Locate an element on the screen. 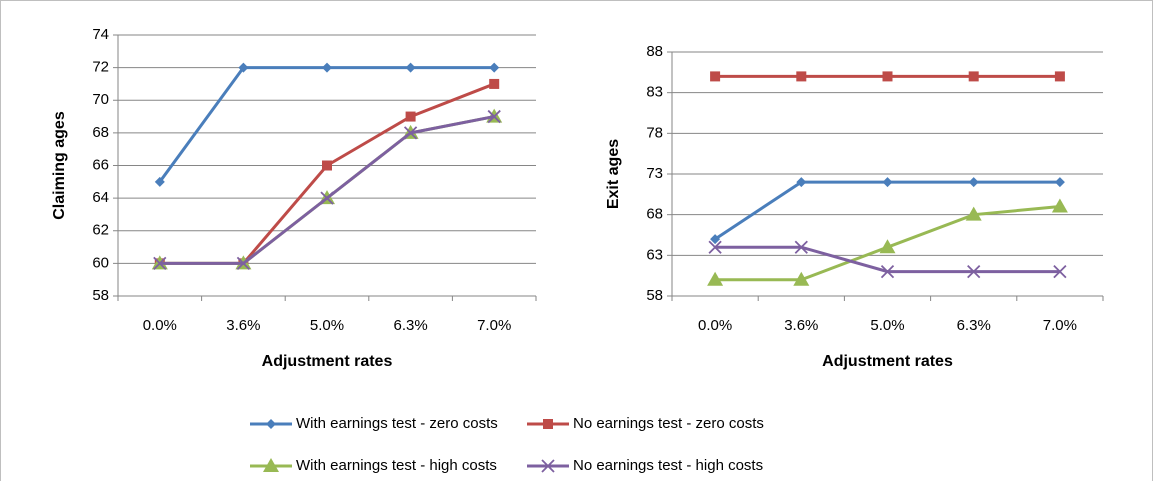  legend-label: No earnings test - zero costs is located at coordinates (668, 423).